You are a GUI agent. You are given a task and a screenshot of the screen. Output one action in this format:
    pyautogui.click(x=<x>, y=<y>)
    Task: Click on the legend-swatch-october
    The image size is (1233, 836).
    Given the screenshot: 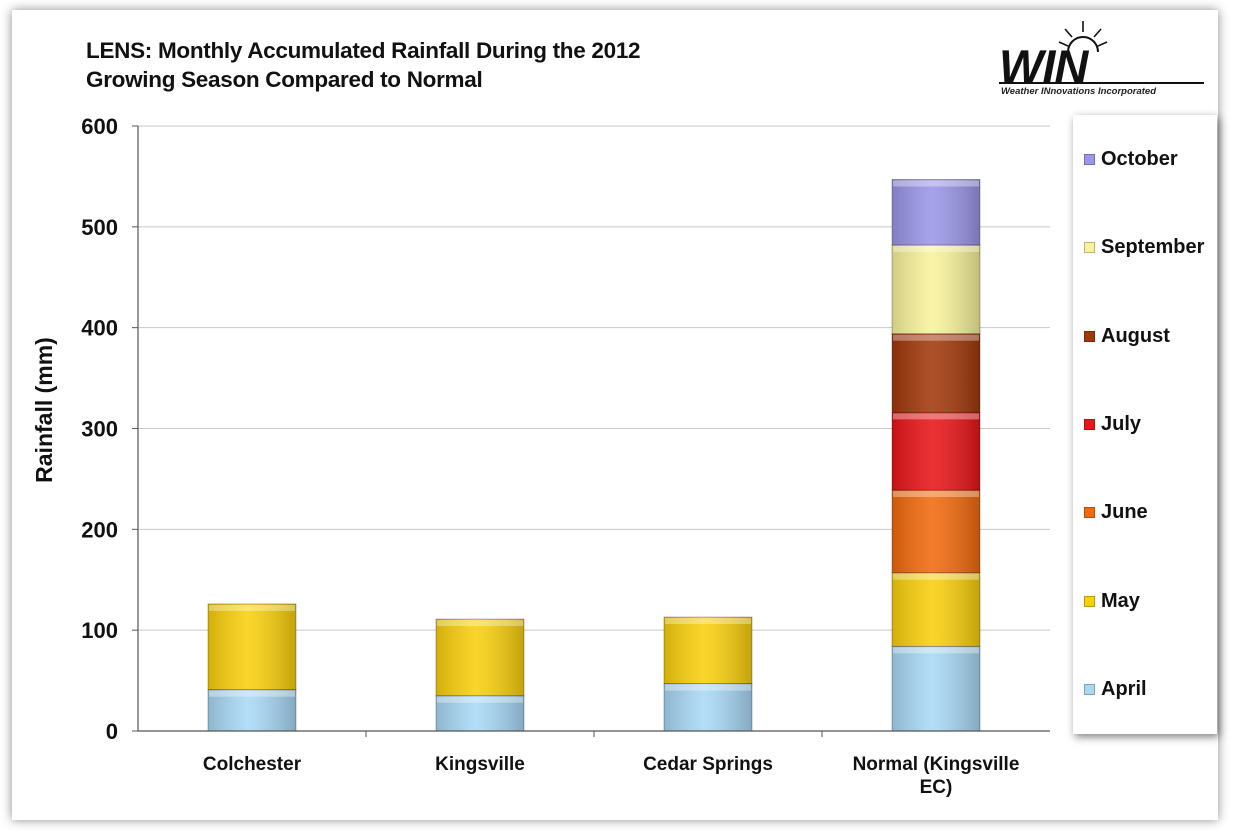 What is the action you would take?
    pyautogui.click(x=1089, y=159)
    